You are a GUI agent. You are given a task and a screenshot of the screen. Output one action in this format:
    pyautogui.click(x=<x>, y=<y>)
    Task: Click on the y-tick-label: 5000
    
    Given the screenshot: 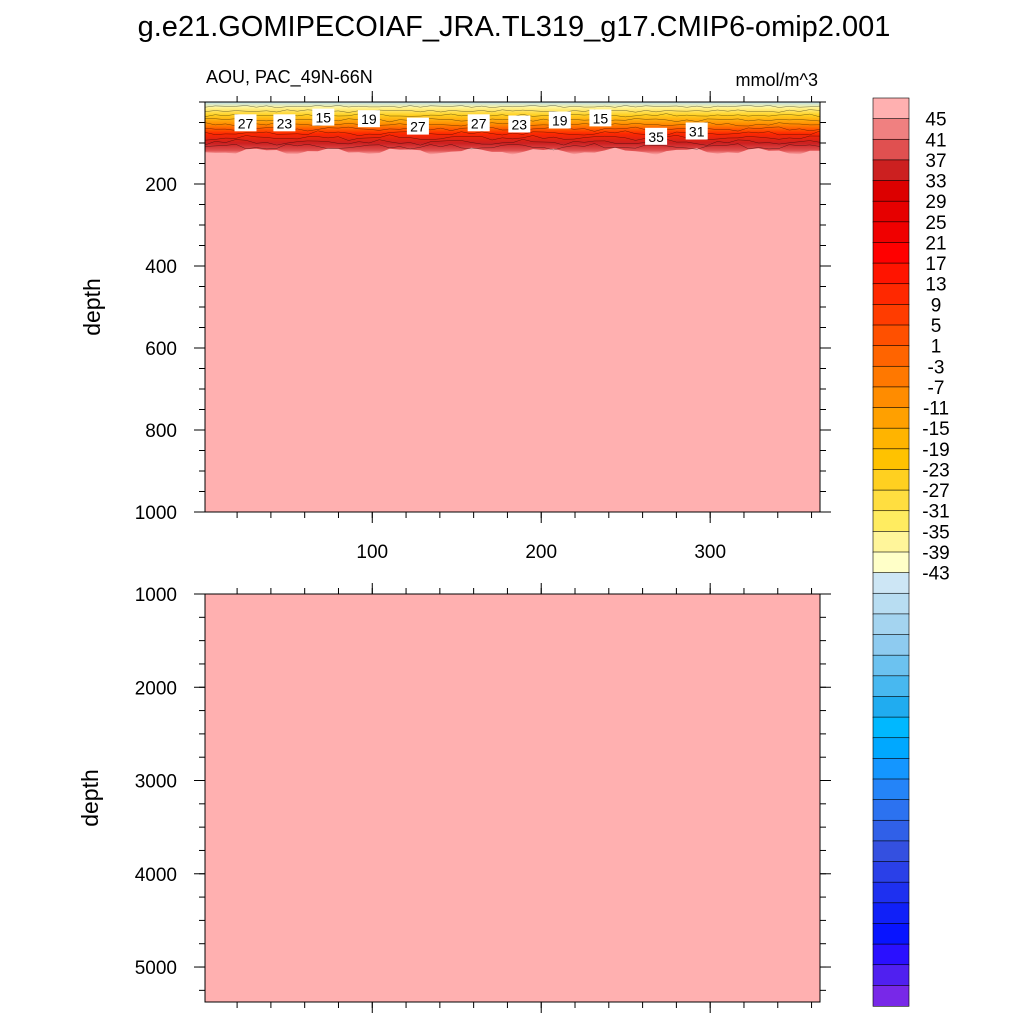 What is the action you would take?
    pyautogui.click(x=156, y=968)
    